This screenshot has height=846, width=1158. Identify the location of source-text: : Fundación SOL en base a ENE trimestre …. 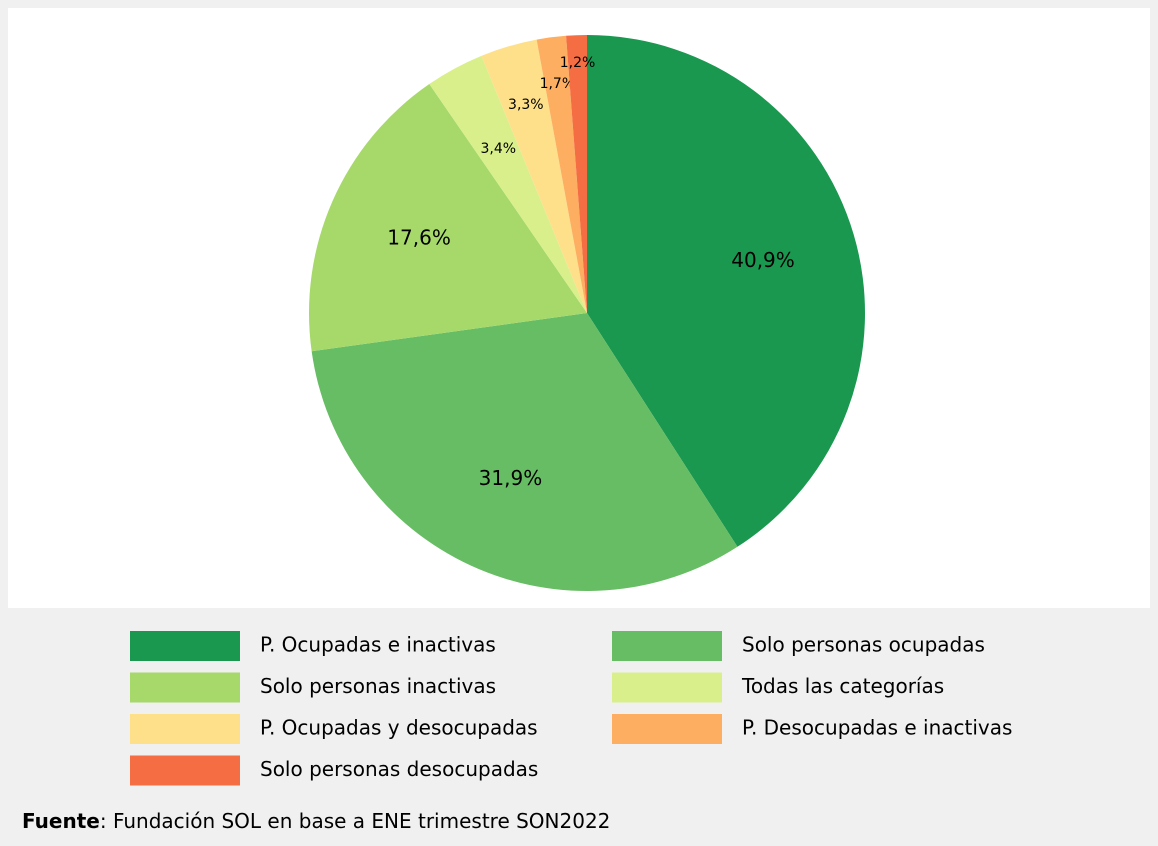
(355, 821).